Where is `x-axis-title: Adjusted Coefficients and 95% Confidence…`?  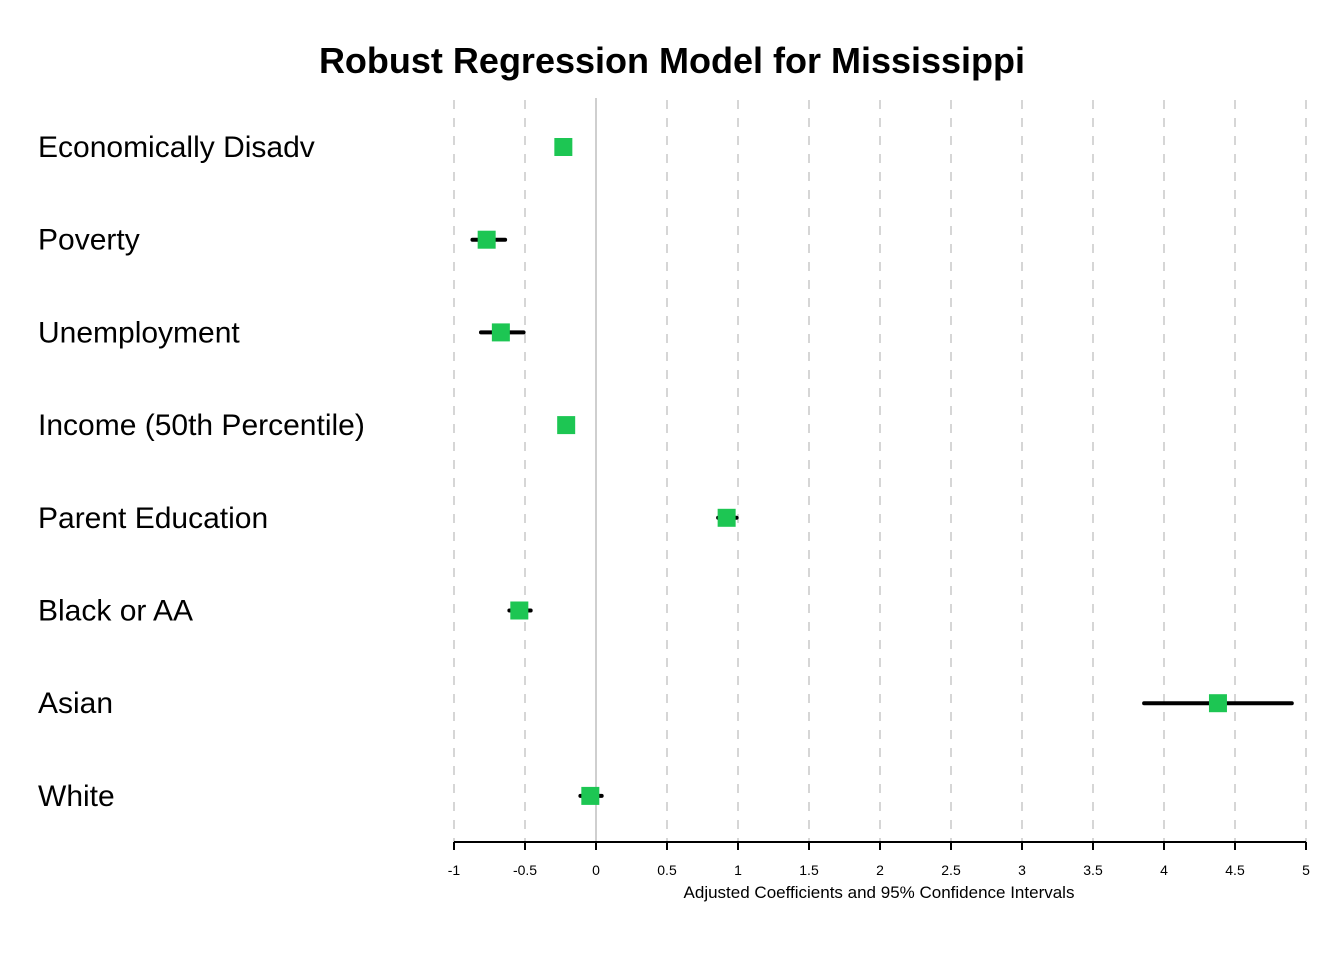 x-axis-title: Adjusted Coefficients and 95% Confidence… is located at coordinates (879, 892).